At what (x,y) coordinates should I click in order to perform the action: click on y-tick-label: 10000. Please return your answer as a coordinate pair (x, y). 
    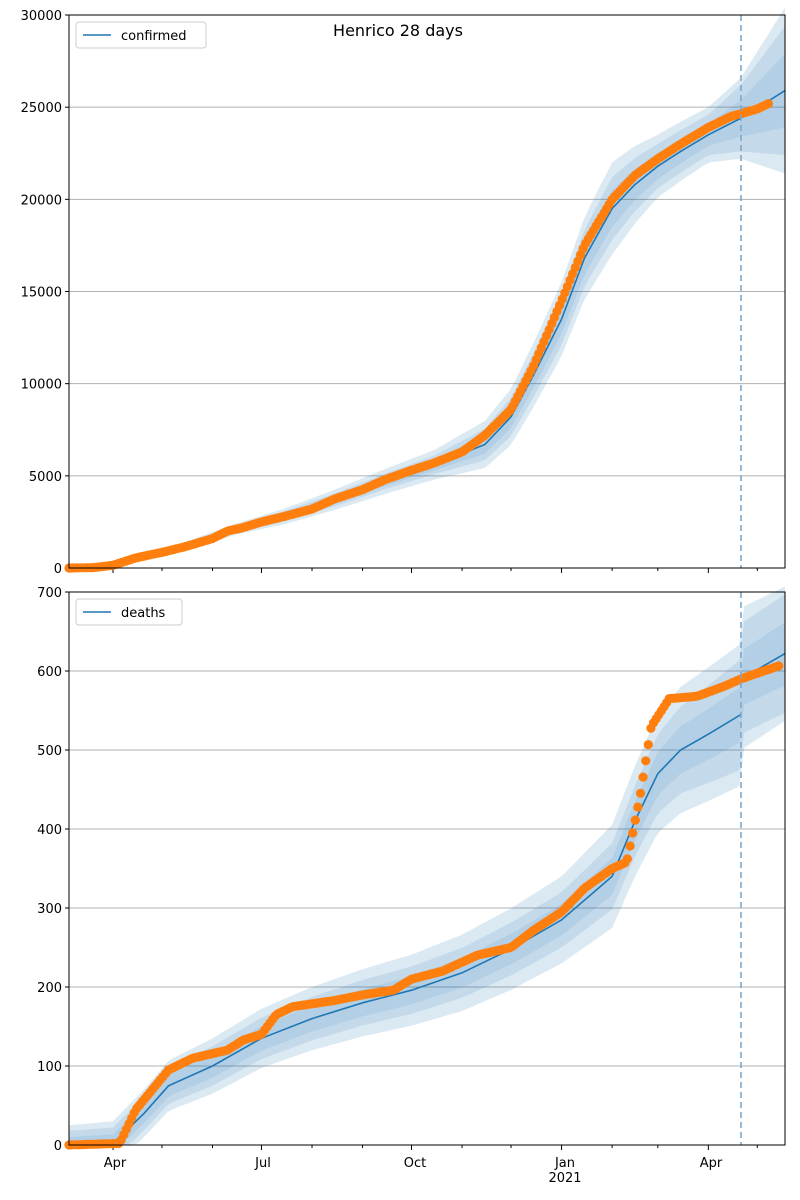
    Looking at the image, I should click on (41, 385).